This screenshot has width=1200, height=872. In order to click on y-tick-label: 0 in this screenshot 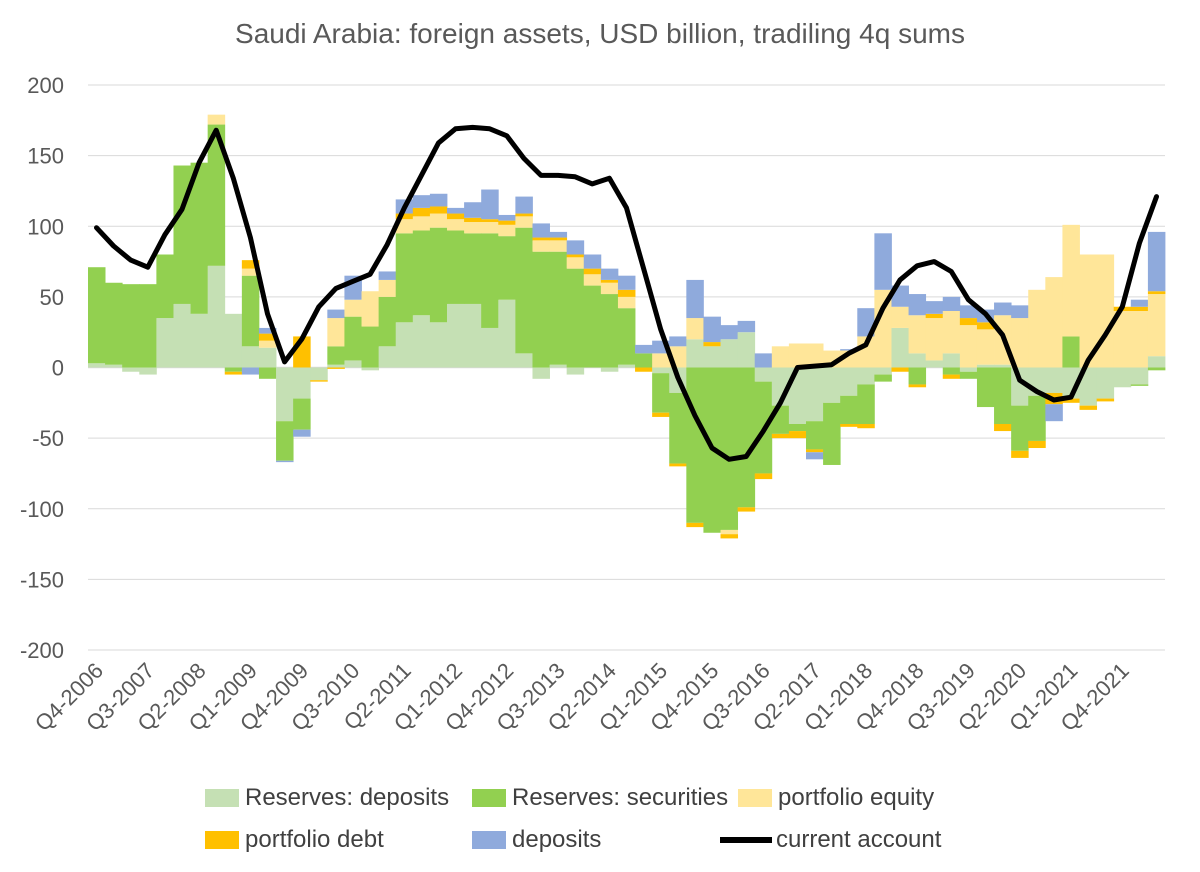, I will do `click(58, 368)`.